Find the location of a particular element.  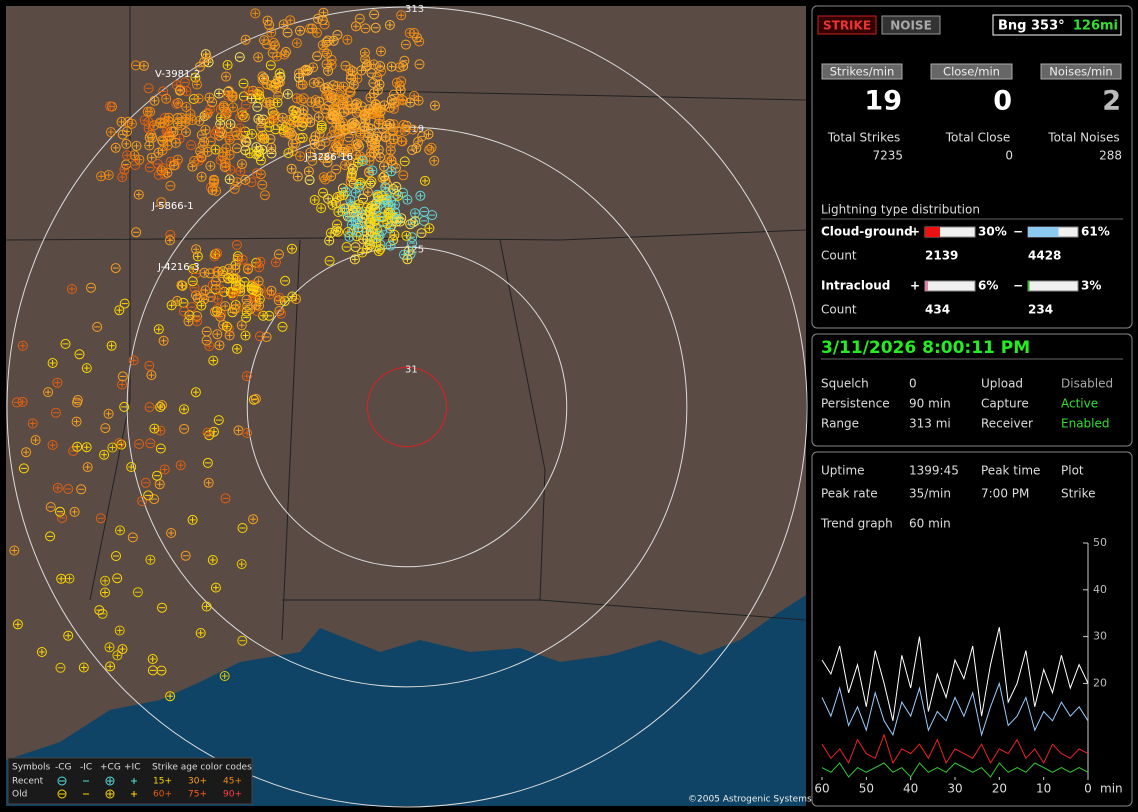

noise-button-label: NOISE is located at coordinates (911, 26).